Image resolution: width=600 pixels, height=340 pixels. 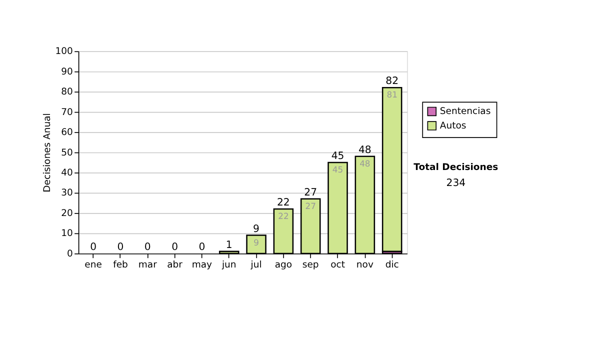 I want to click on total-label: 45, so click(x=337, y=156).